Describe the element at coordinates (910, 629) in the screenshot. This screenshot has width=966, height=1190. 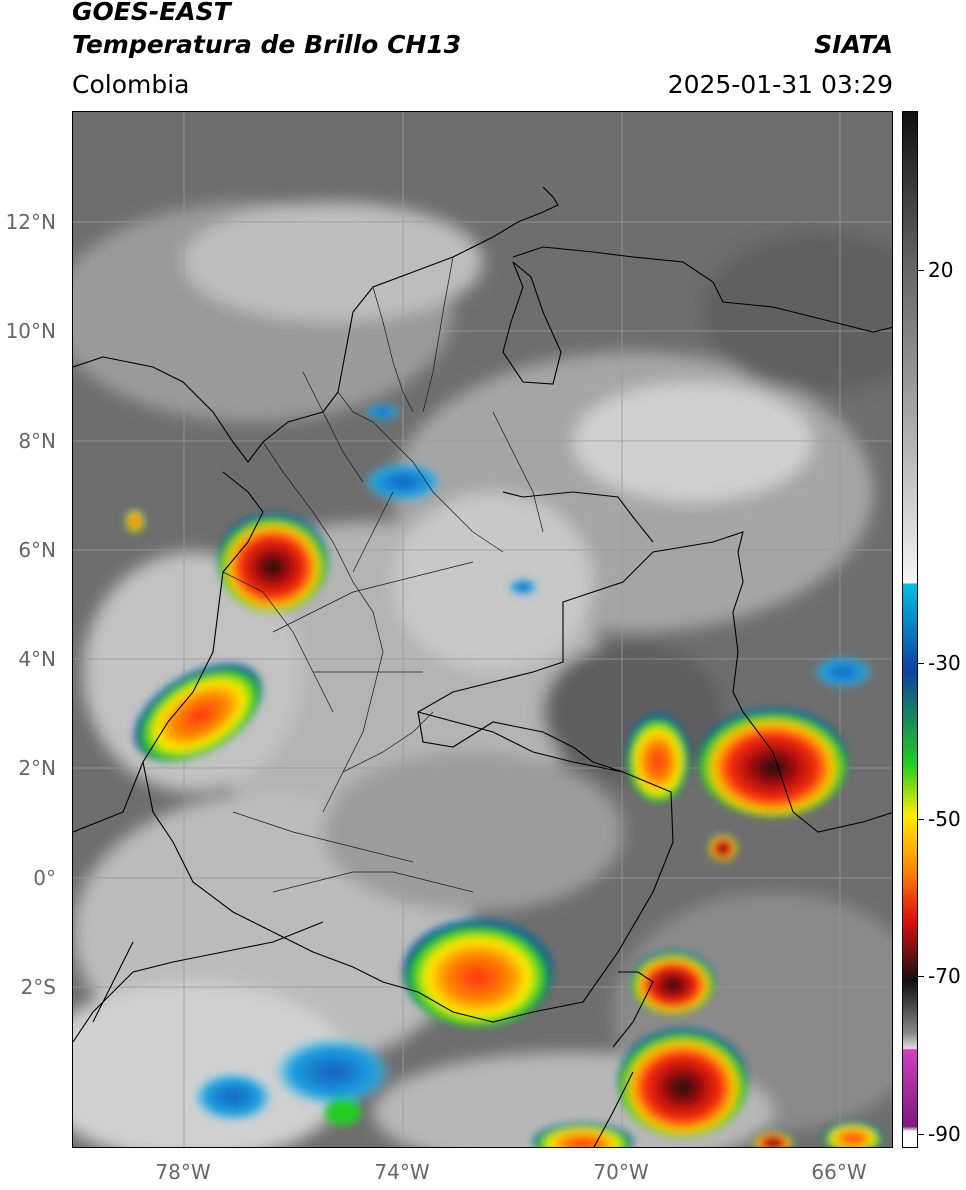
I see `colorbar` at that location.